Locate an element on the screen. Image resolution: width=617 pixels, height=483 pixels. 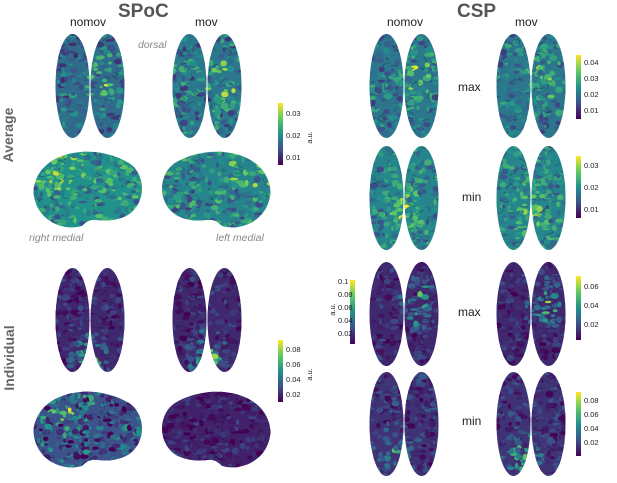
csp-ind-max-mov-dorsal-map is located at coordinates (531, 314).